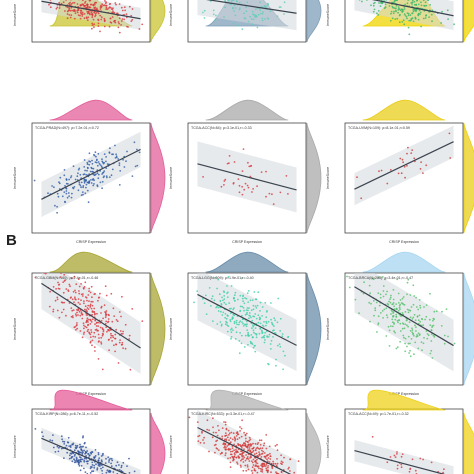 The image size is (474, 474). I want to click on panel-title: TCGA-PRAD(N=497): ρ=7.2e-01,r=0.72, so click(67, 128).